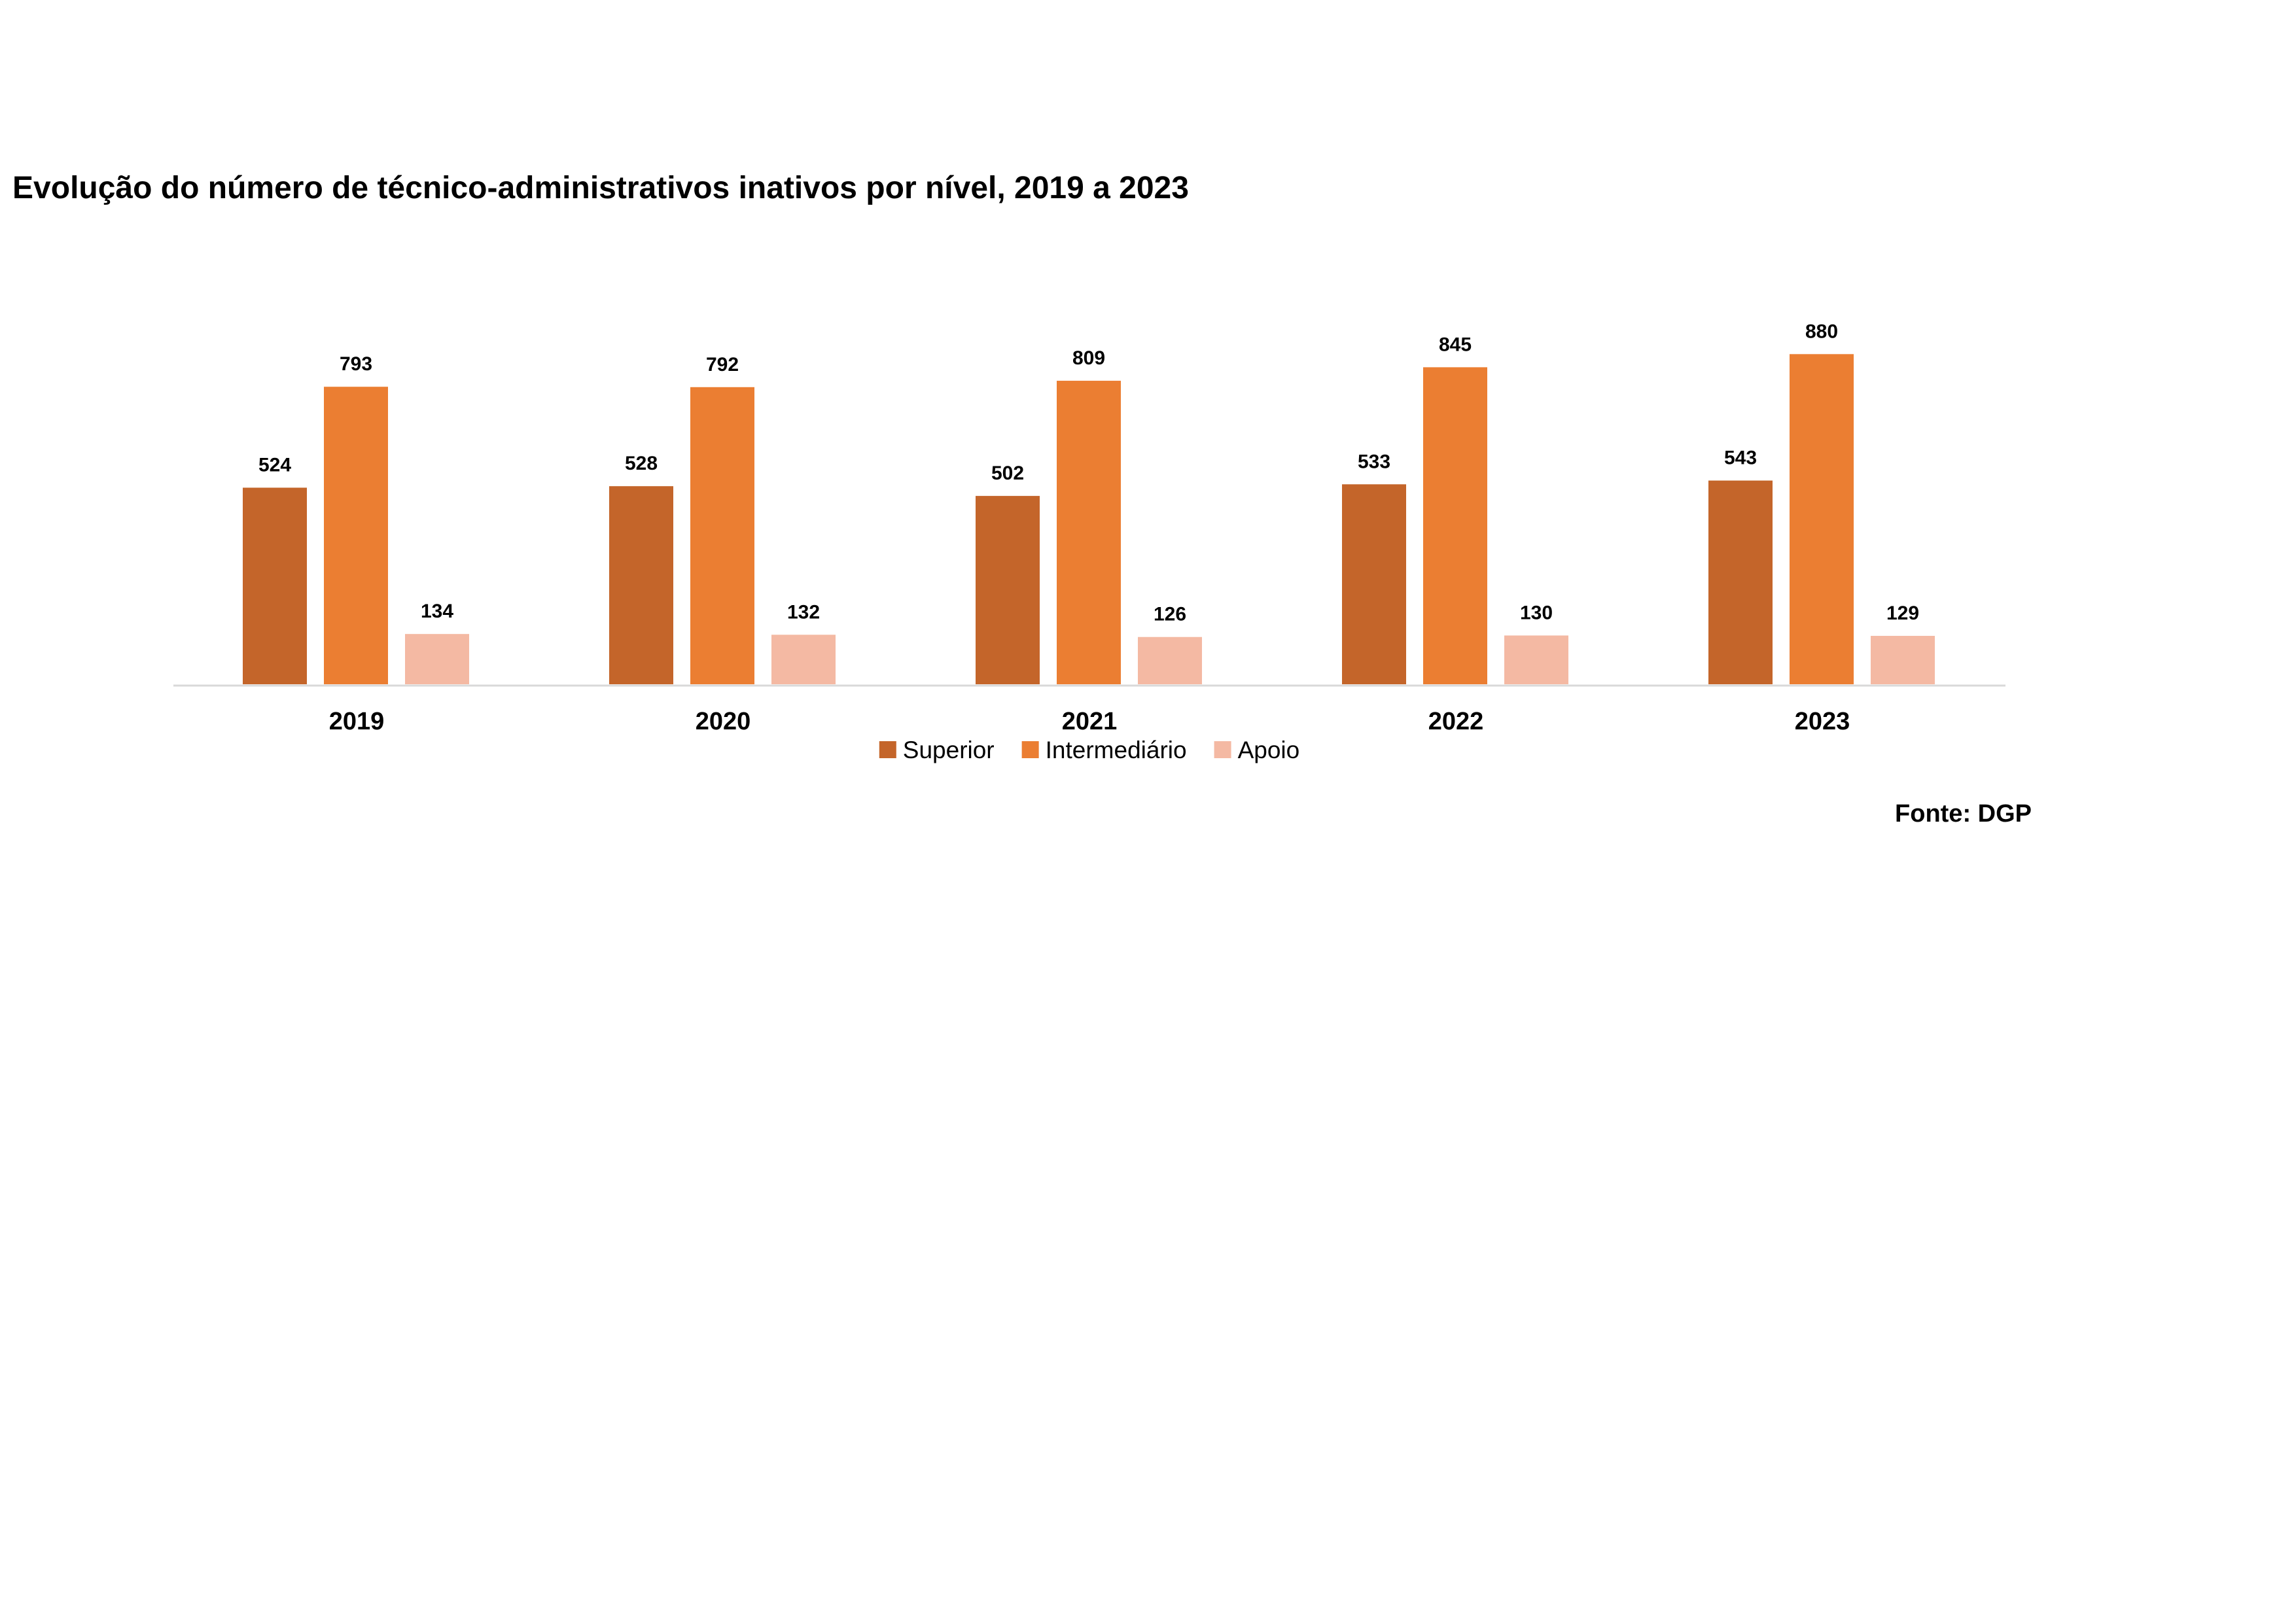 Image resolution: width=2296 pixels, height=1623 pixels. I want to click on legend: Superior Intermediário Apoio, so click(1089, 750).